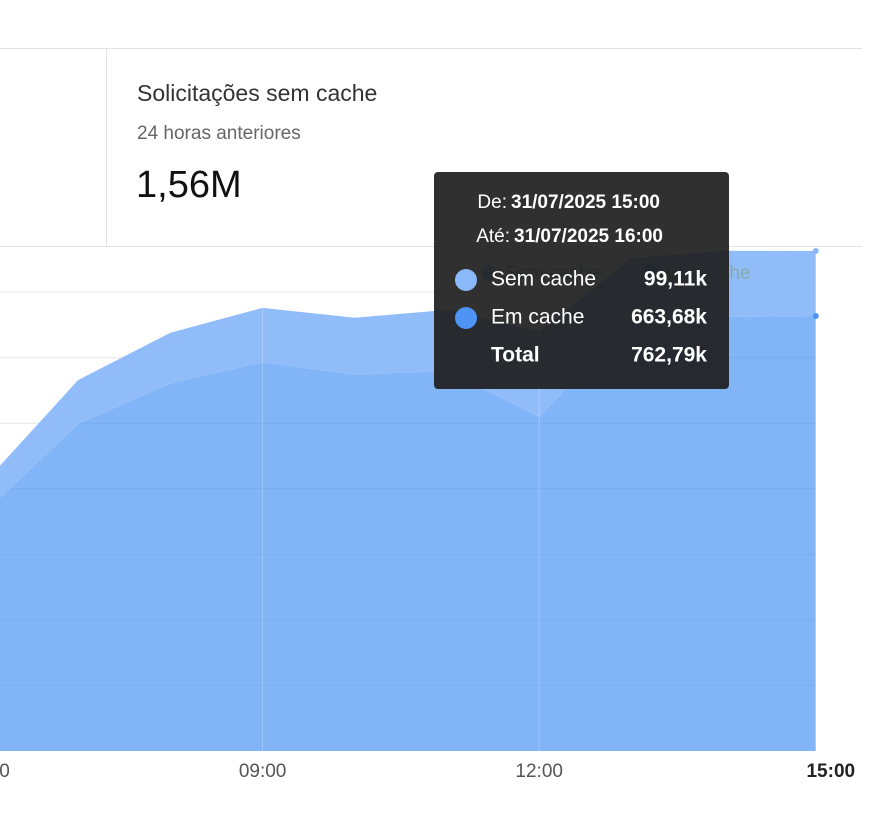  I want to click on tooltip-from: 31/07/2025 15:00, so click(585, 202).